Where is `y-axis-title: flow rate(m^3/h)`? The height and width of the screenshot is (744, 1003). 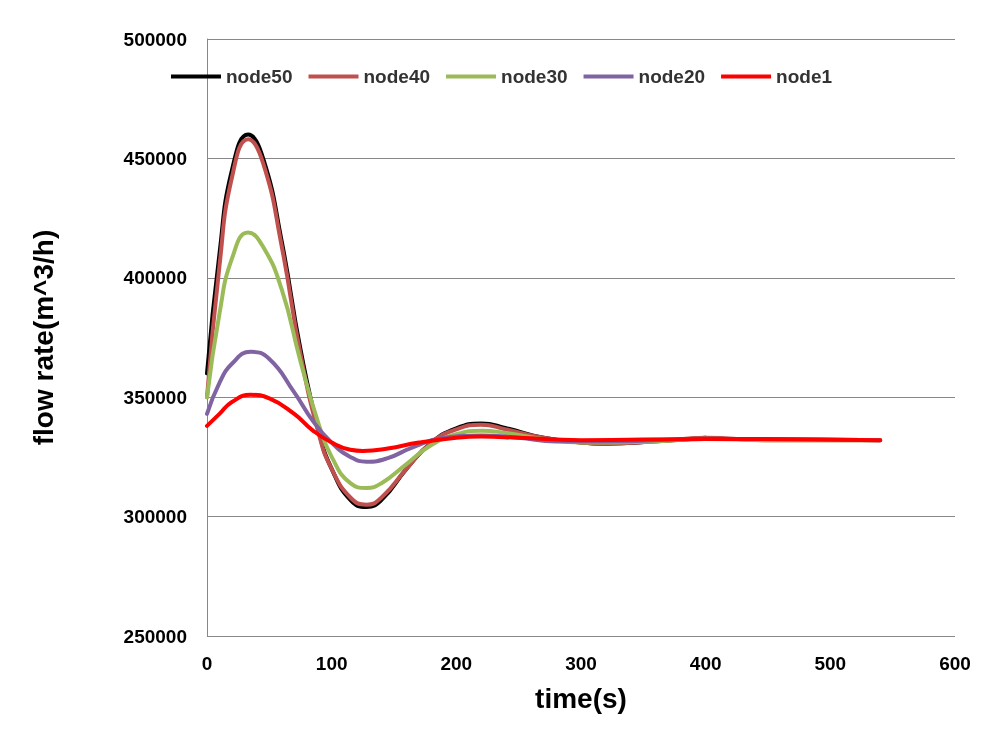 y-axis-title: flow rate(m^3/h) is located at coordinates (43, 337).